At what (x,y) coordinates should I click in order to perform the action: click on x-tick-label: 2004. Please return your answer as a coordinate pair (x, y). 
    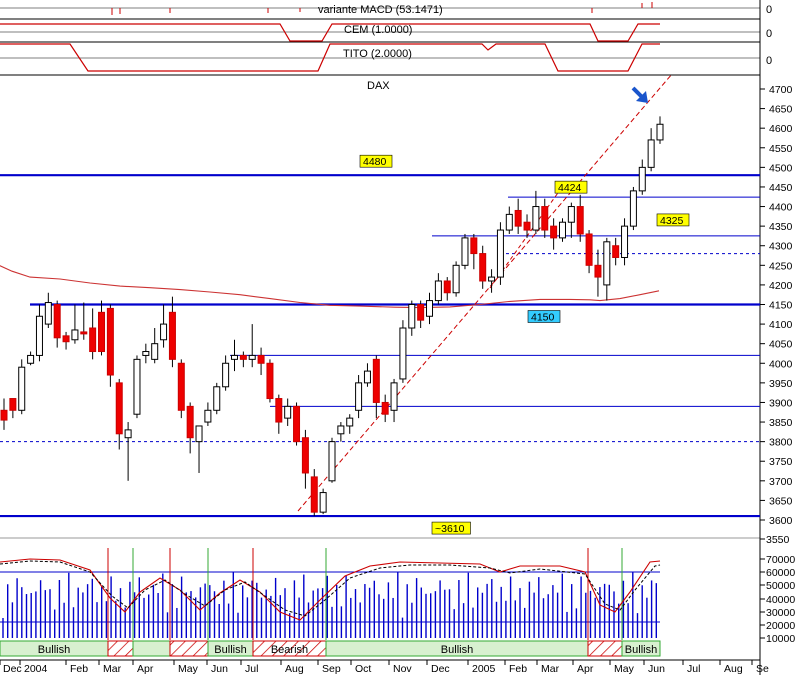
    Looking at the image, I should click on (36, 669).